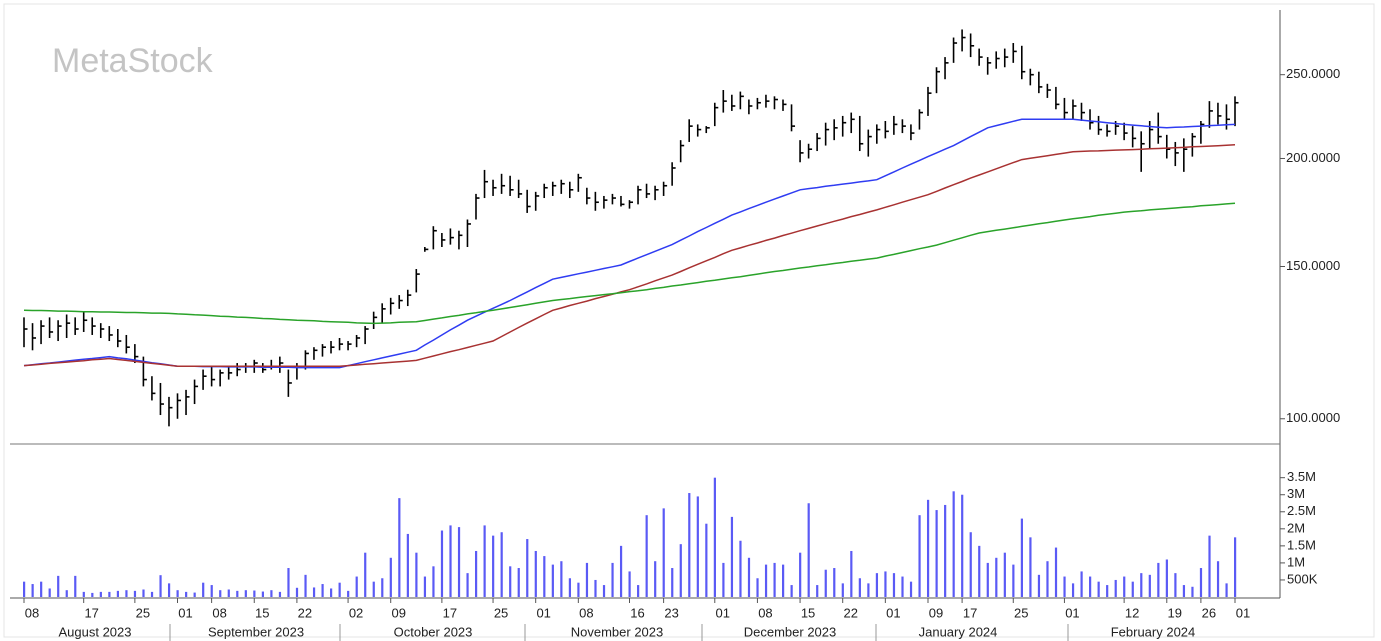 This screenshot has height=641, width=1381. What do you see at coordinates (1296, 561) in the screenshot?
I see `y-tick-label: 1M` at bounding box center [1296, 561].